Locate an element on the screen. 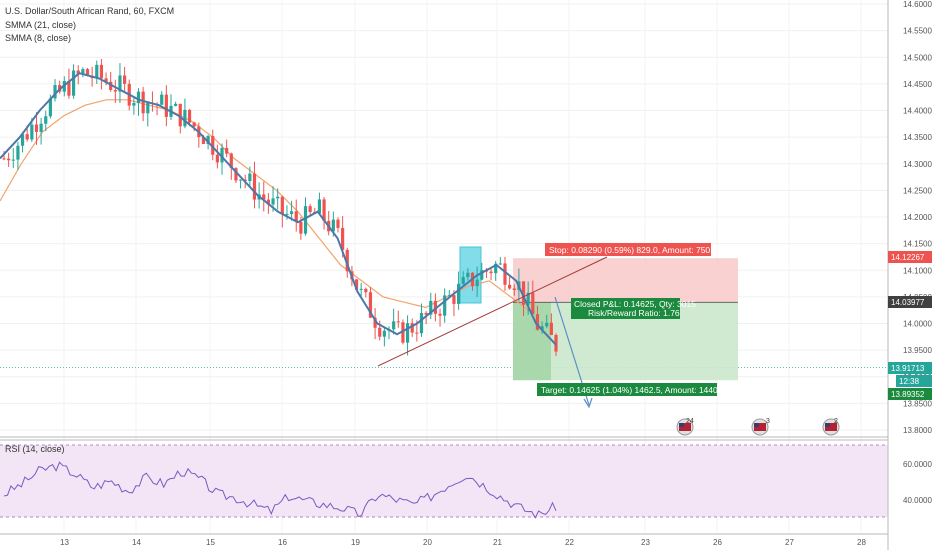 This screenshot has height=555, width=932. last-price-text: 13.91713 is located at coordinates (908, 368).